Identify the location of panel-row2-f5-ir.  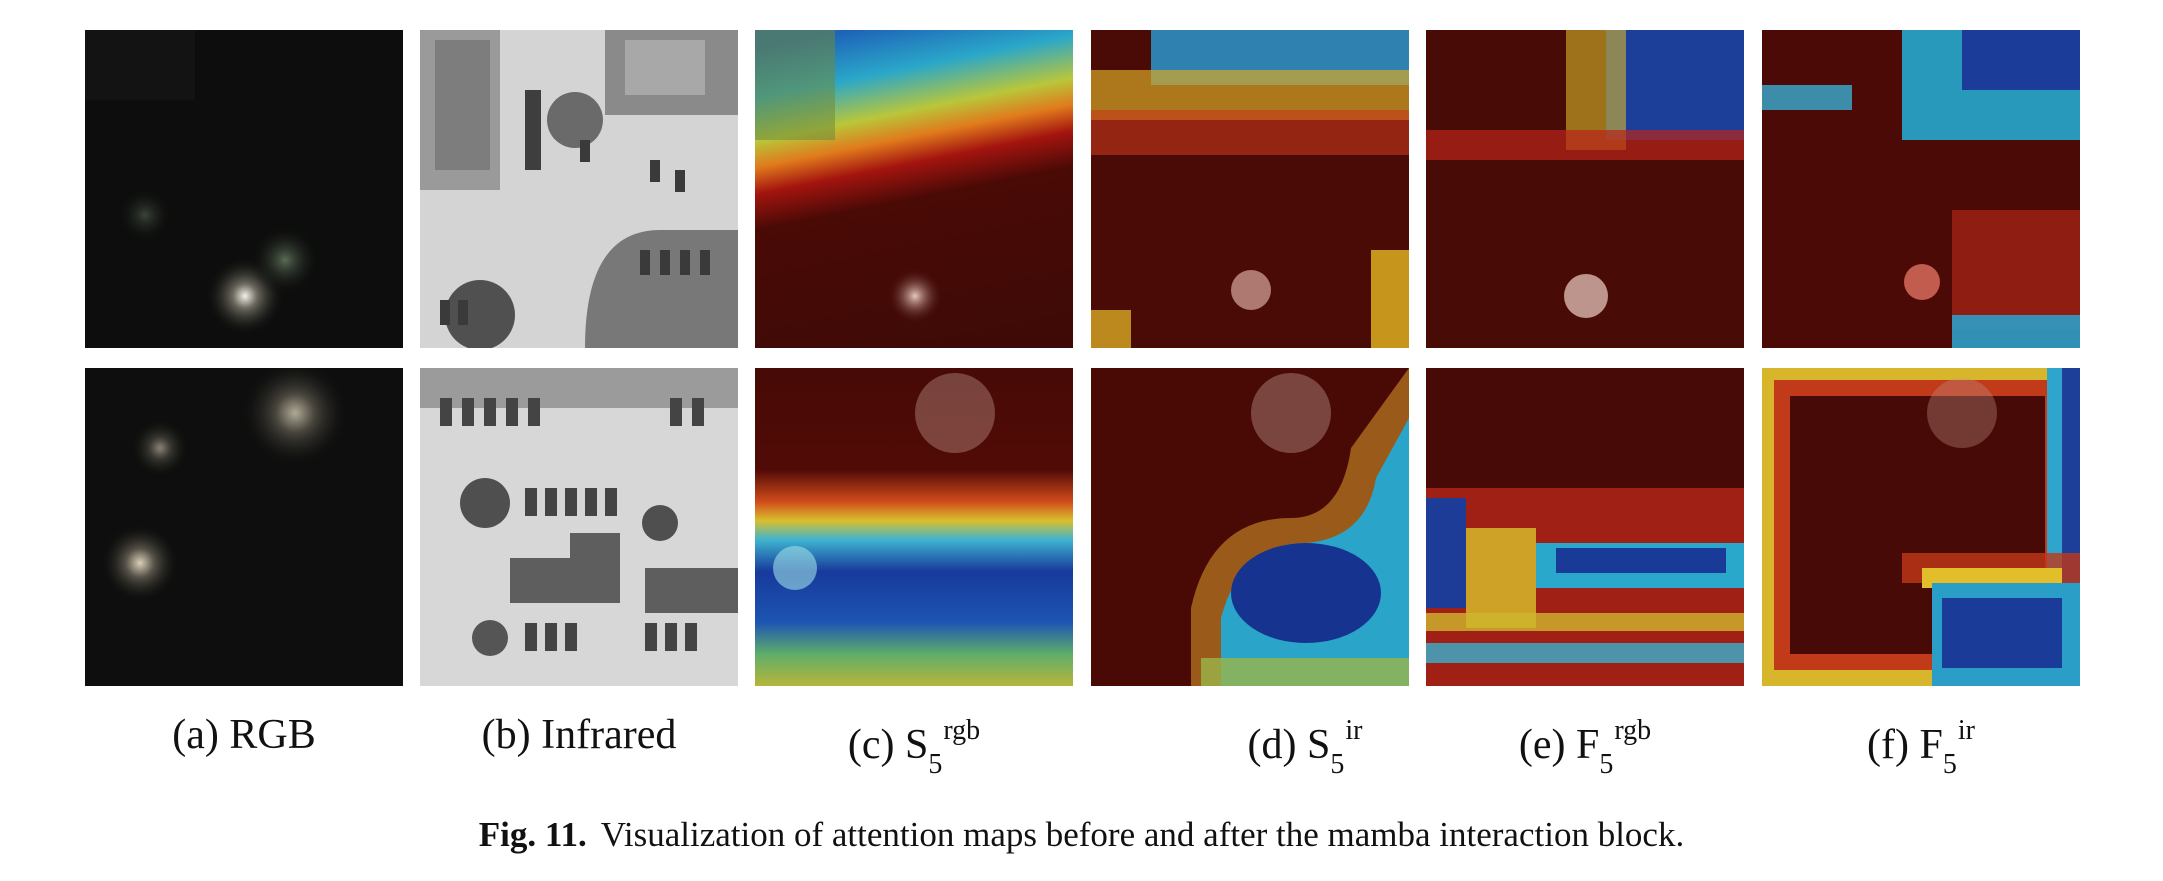
(1921, 527).